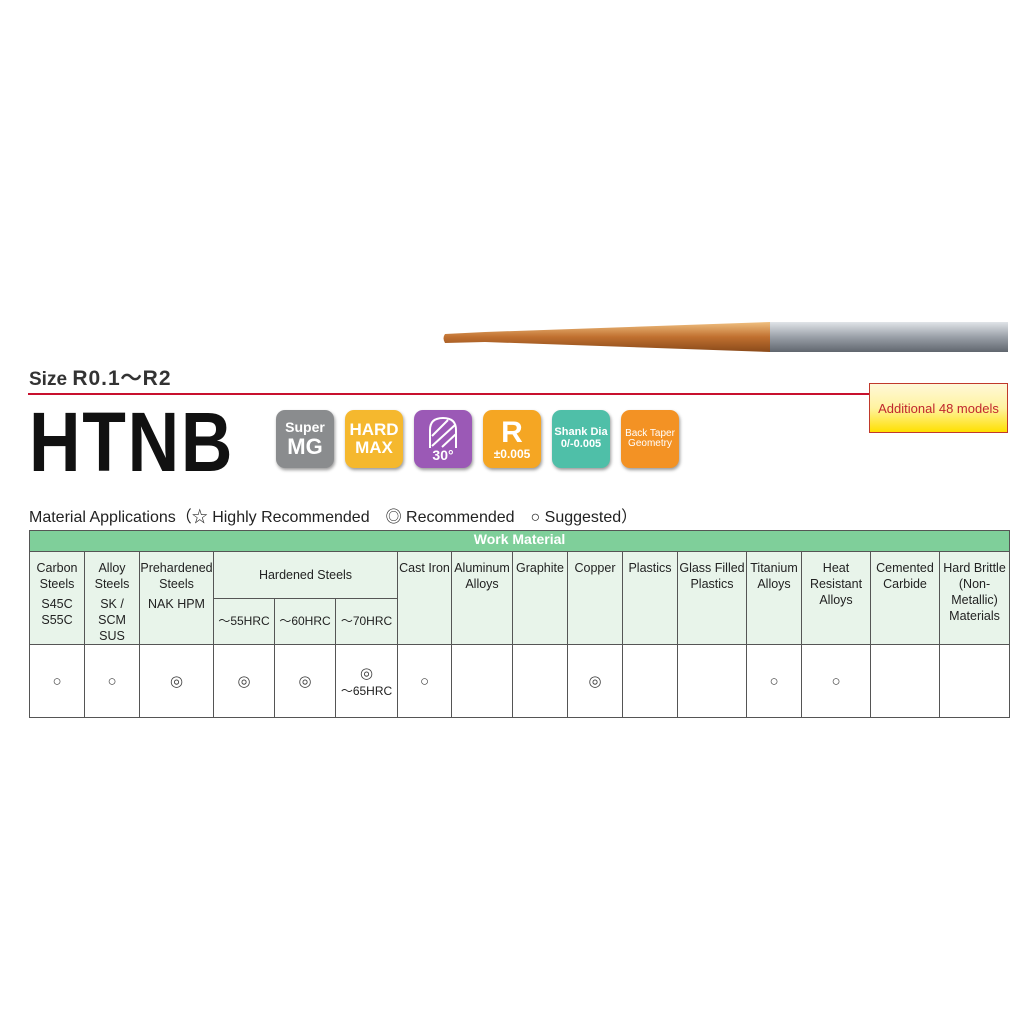  Describe the element at coordinates (424, 568) in the screenshot. I see `header-label: Cast Iron` at that location.